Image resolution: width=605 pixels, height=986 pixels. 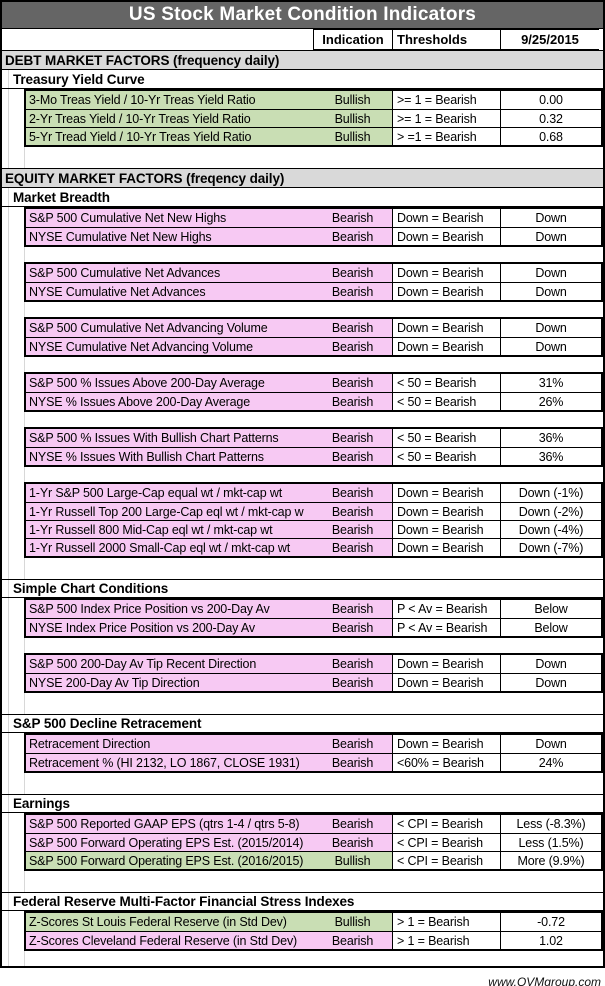 I want to click on value-cell: Down (-4%), so click(x=550, y=529).